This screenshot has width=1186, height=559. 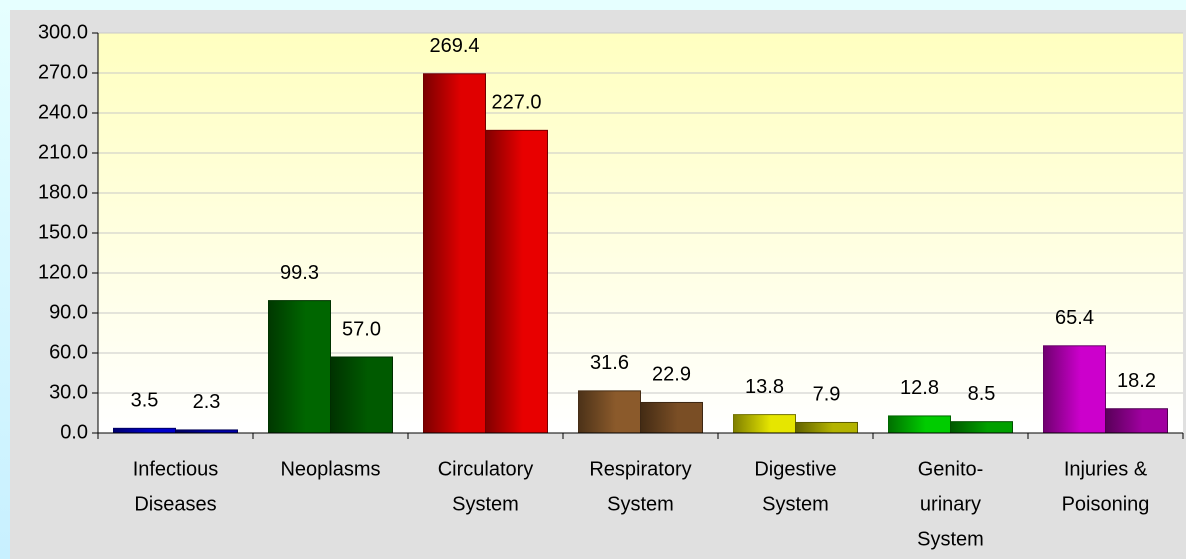 I want to click on y-tick-label: 180.0, so click(x=63, y=192).